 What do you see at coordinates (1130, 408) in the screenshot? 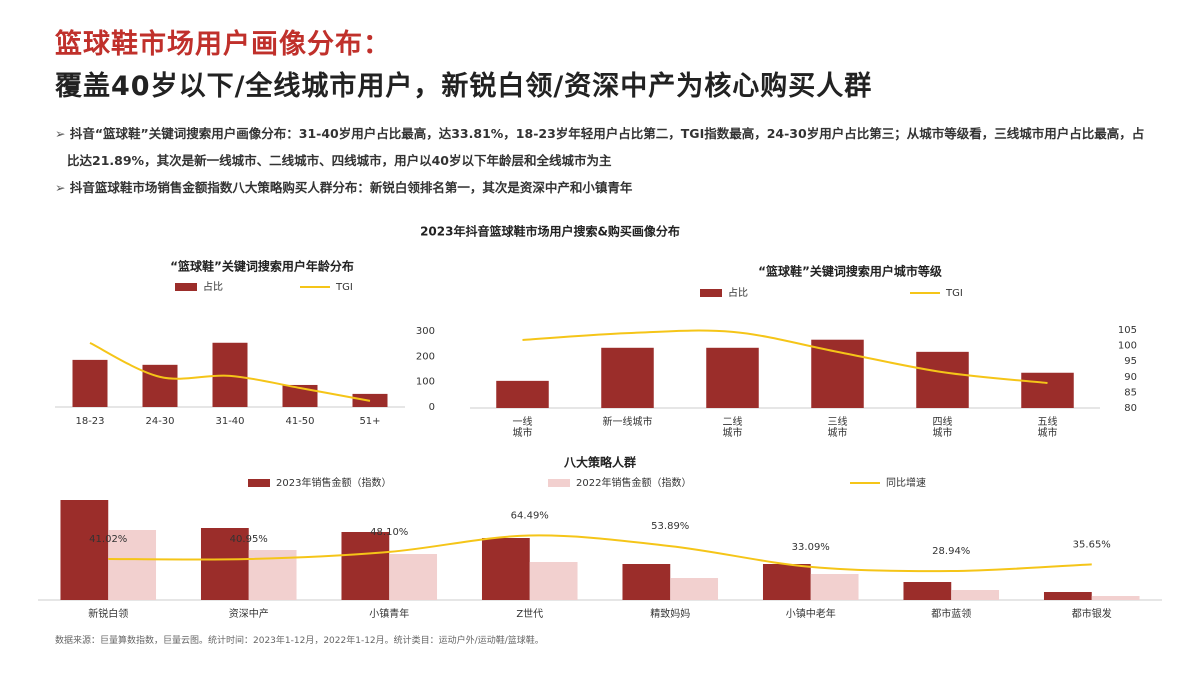
I see `y2-tick-label: 80` at bounding box center [1130, 408].